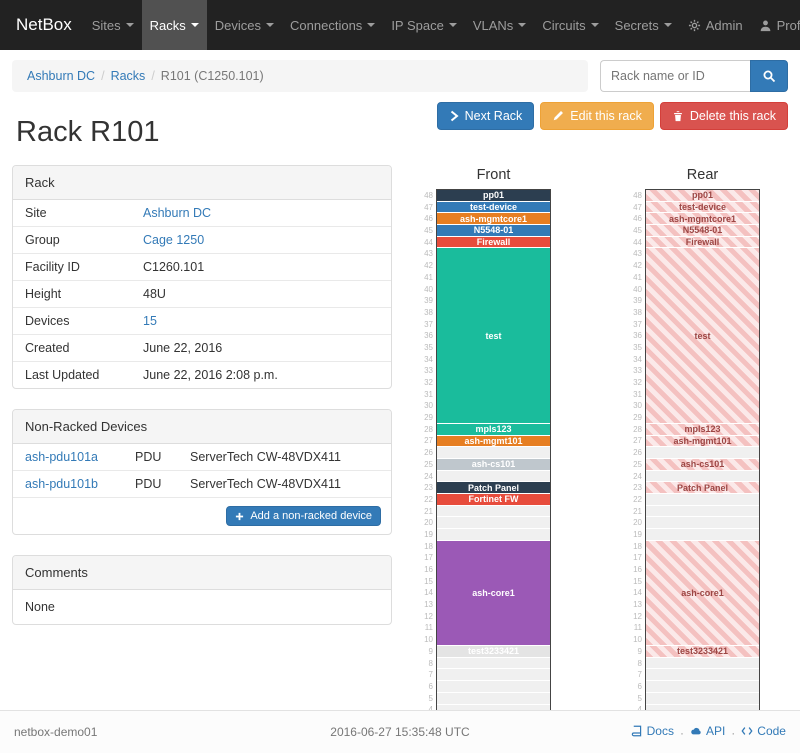  Describe the element at coordinates (499, 25) in the screenshot. I see `nav-item-vlans: VLANs` at that location.